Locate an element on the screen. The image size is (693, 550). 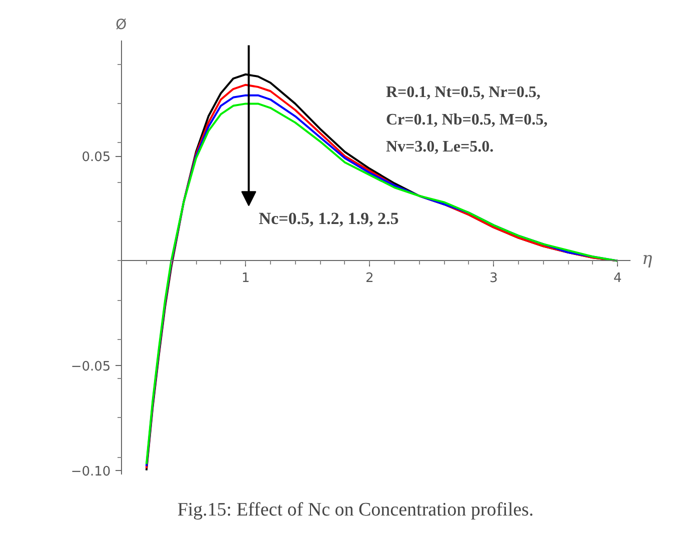
x-axis-title: η is located at coordinates (647, 258).